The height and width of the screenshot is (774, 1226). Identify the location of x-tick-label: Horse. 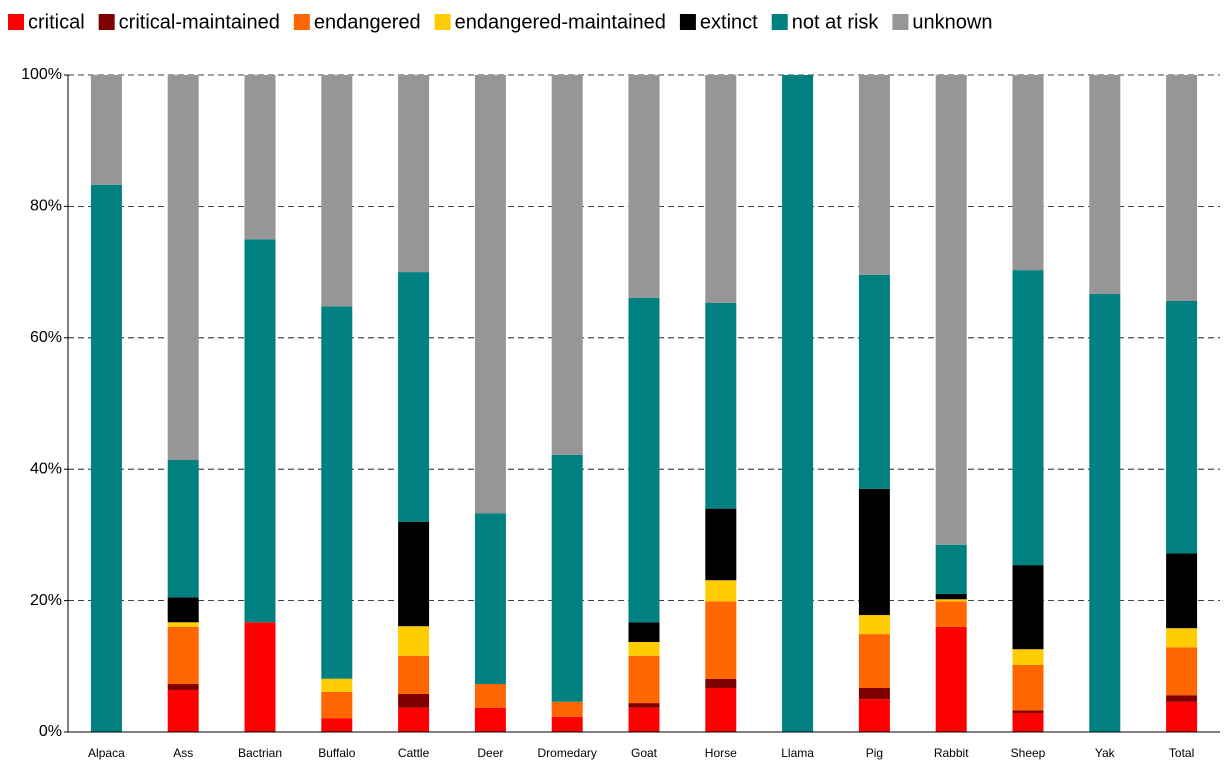
(721, 753).